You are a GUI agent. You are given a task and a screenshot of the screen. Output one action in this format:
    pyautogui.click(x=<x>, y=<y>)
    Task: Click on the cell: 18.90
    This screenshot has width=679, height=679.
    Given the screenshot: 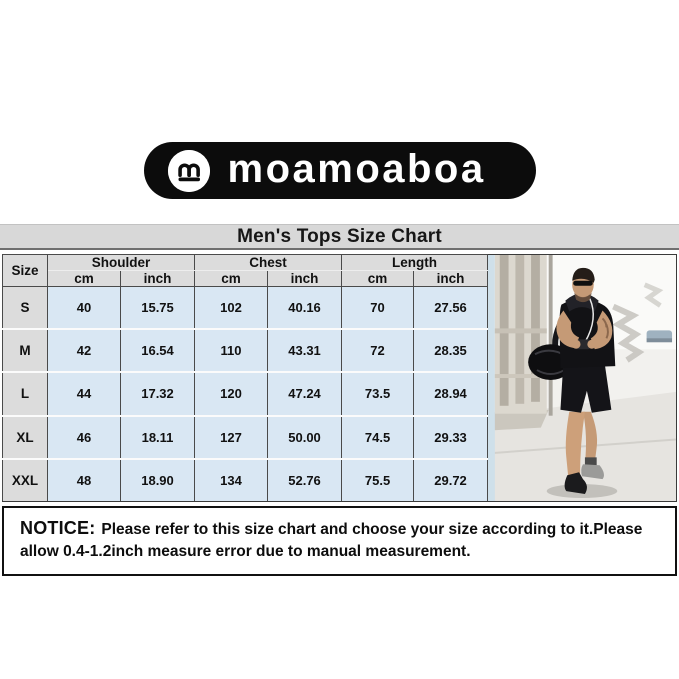 What is the action you would take?
    pyautogui.click(x=157, y=480)
    